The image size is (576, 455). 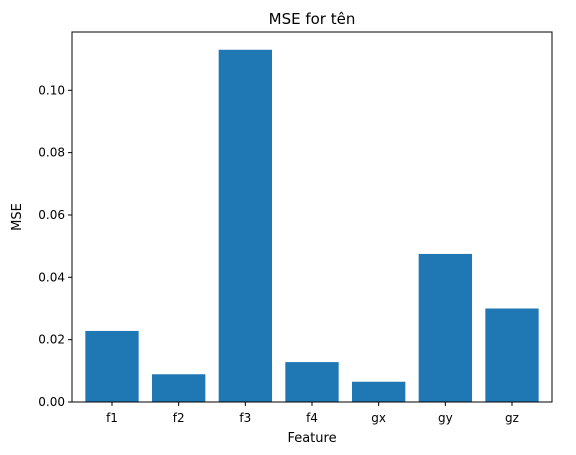 What do you see at coordinates (51, 277) in the screenshot?
I see `y-tick-label: 0.04` at bounding box center [51, 277].